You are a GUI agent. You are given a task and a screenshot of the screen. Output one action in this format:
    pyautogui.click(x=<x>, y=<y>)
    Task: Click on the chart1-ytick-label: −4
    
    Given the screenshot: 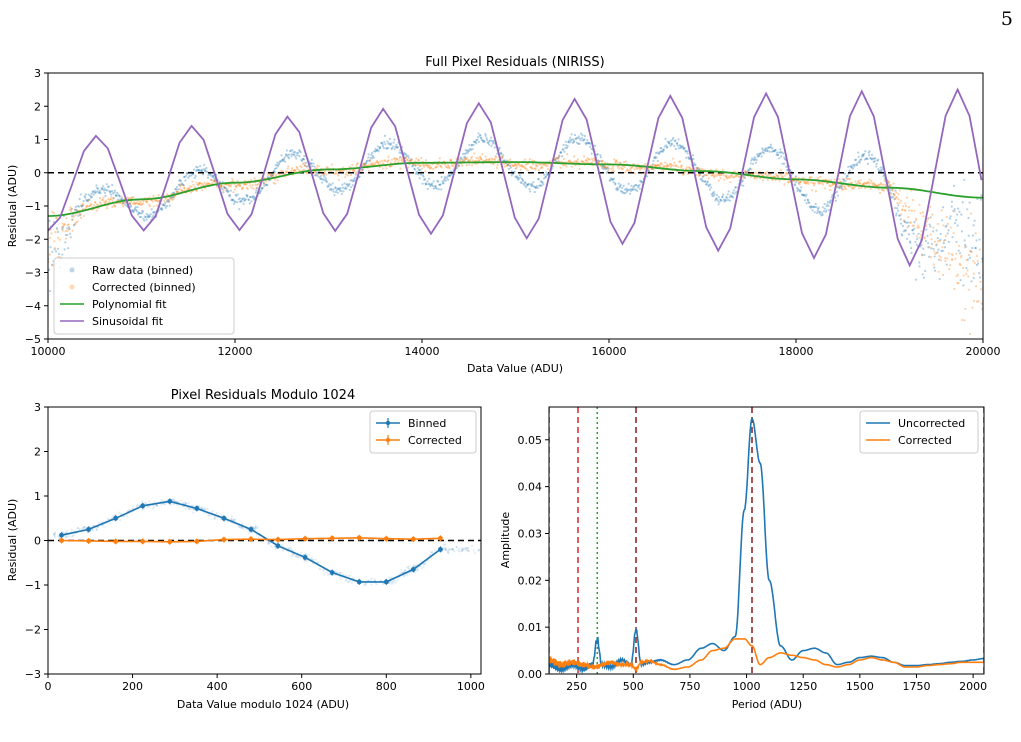 What is the action you would take?
    pyautogui.click(x=33, y=306)
    